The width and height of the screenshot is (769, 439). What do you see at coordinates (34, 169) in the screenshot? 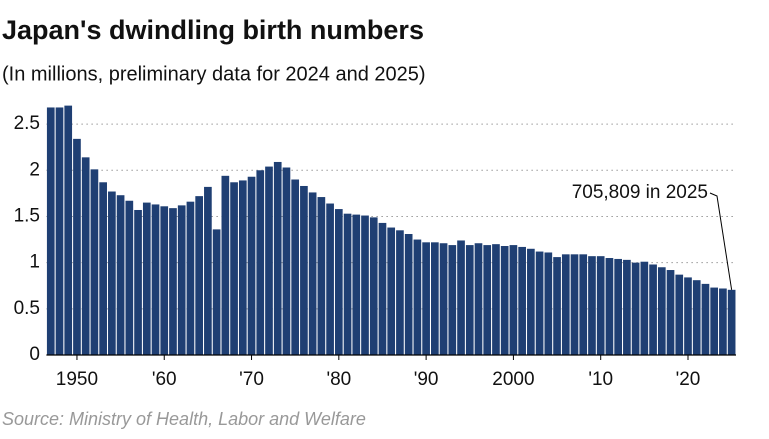
I see `y-tick-label: 2` at bounding box center [34, 169].